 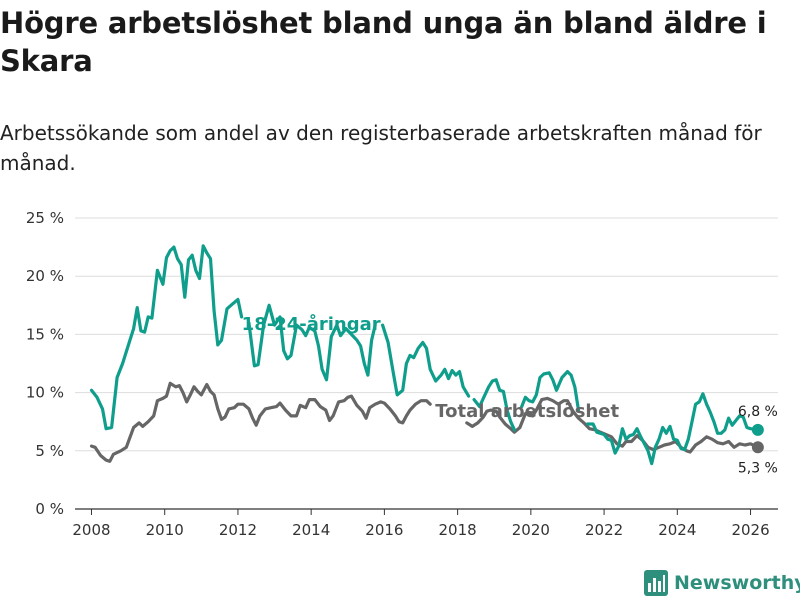 What do you see at coordinates (311, 530) in the screenshot?
I see `x-tick-label: 2014` at bounding box center [311, 530].